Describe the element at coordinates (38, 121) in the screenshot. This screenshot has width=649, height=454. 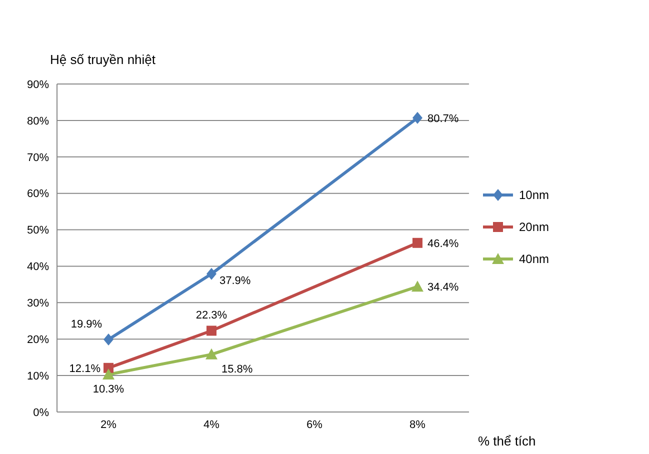
I see `y-tick-label: 80%` at that location.